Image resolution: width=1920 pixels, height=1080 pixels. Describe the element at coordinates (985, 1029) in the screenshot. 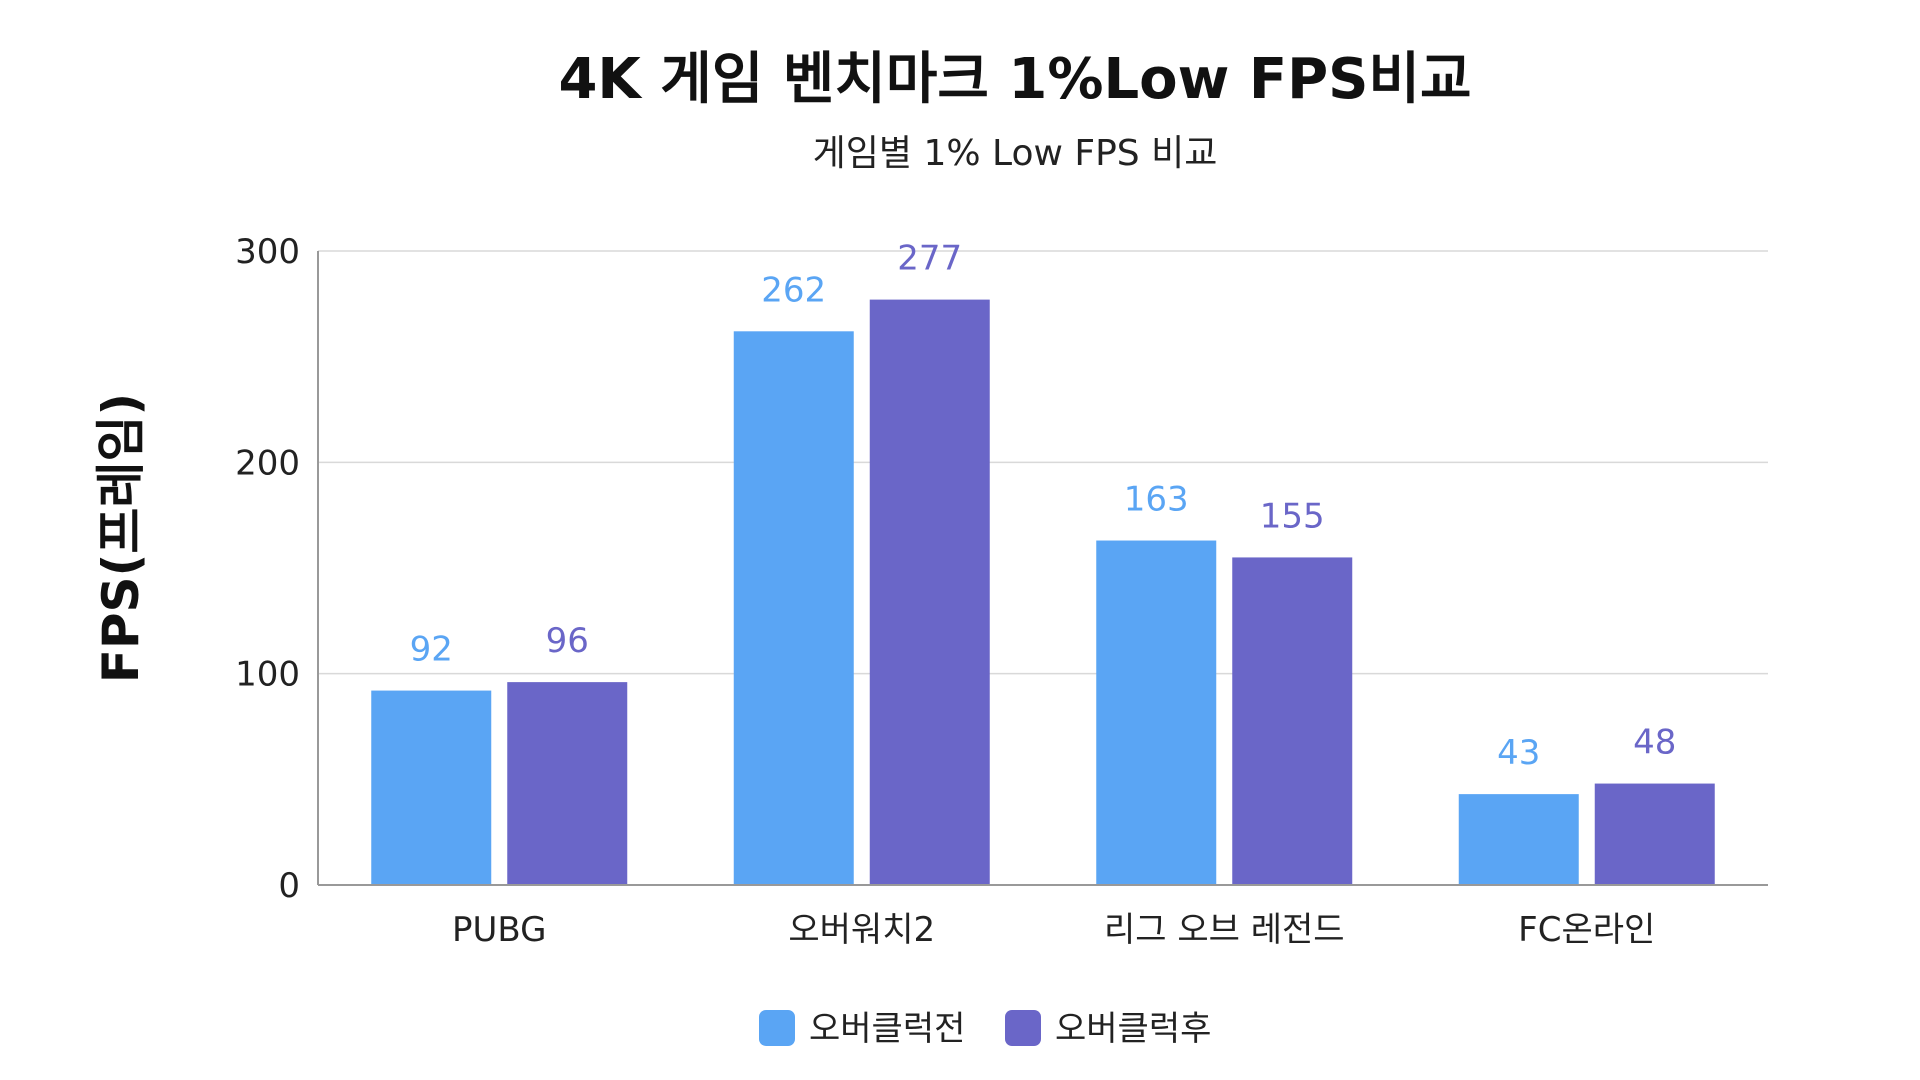

I see `legend: 오버클럭전 오버클럭후` at that location.